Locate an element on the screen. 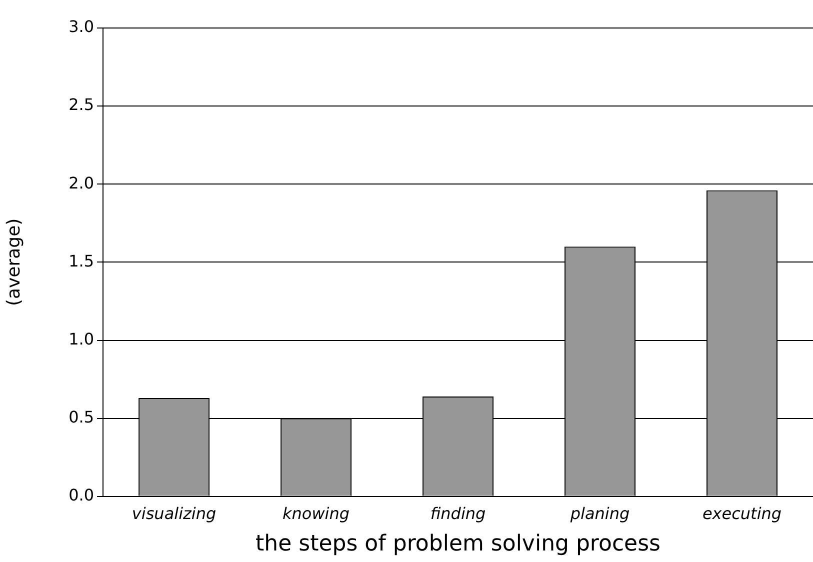 The image size is (813, 562). x-axis-title: the steps of problem solving process is located at coordinates (458, 544).